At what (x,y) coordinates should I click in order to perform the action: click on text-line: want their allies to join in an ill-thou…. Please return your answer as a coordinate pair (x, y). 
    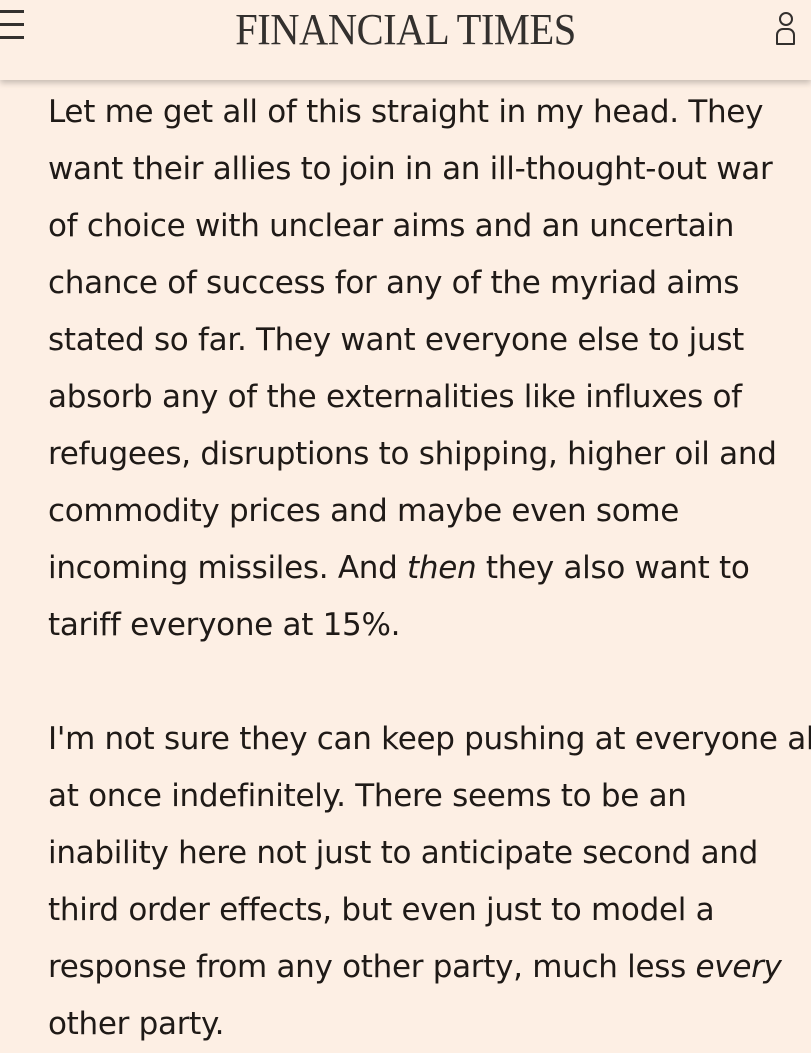
    Looking at the image, I should click on (429, 169).